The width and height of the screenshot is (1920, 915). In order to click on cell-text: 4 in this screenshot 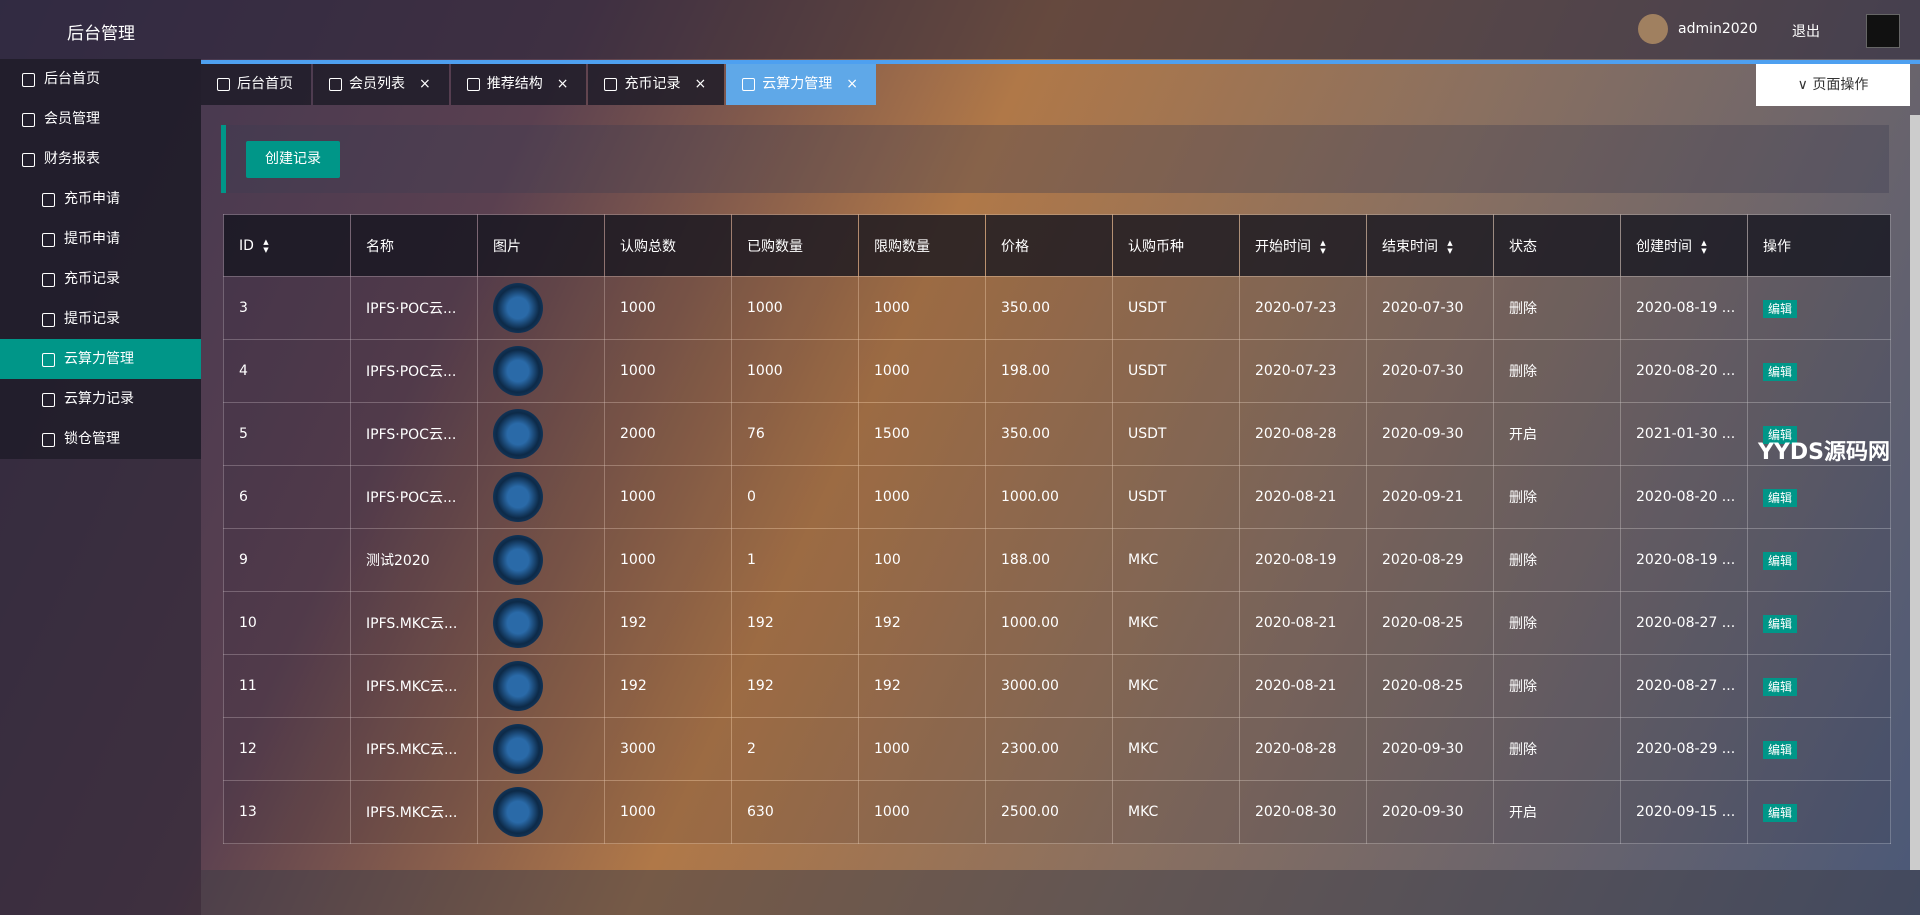, I will do `click(243, 371)`.